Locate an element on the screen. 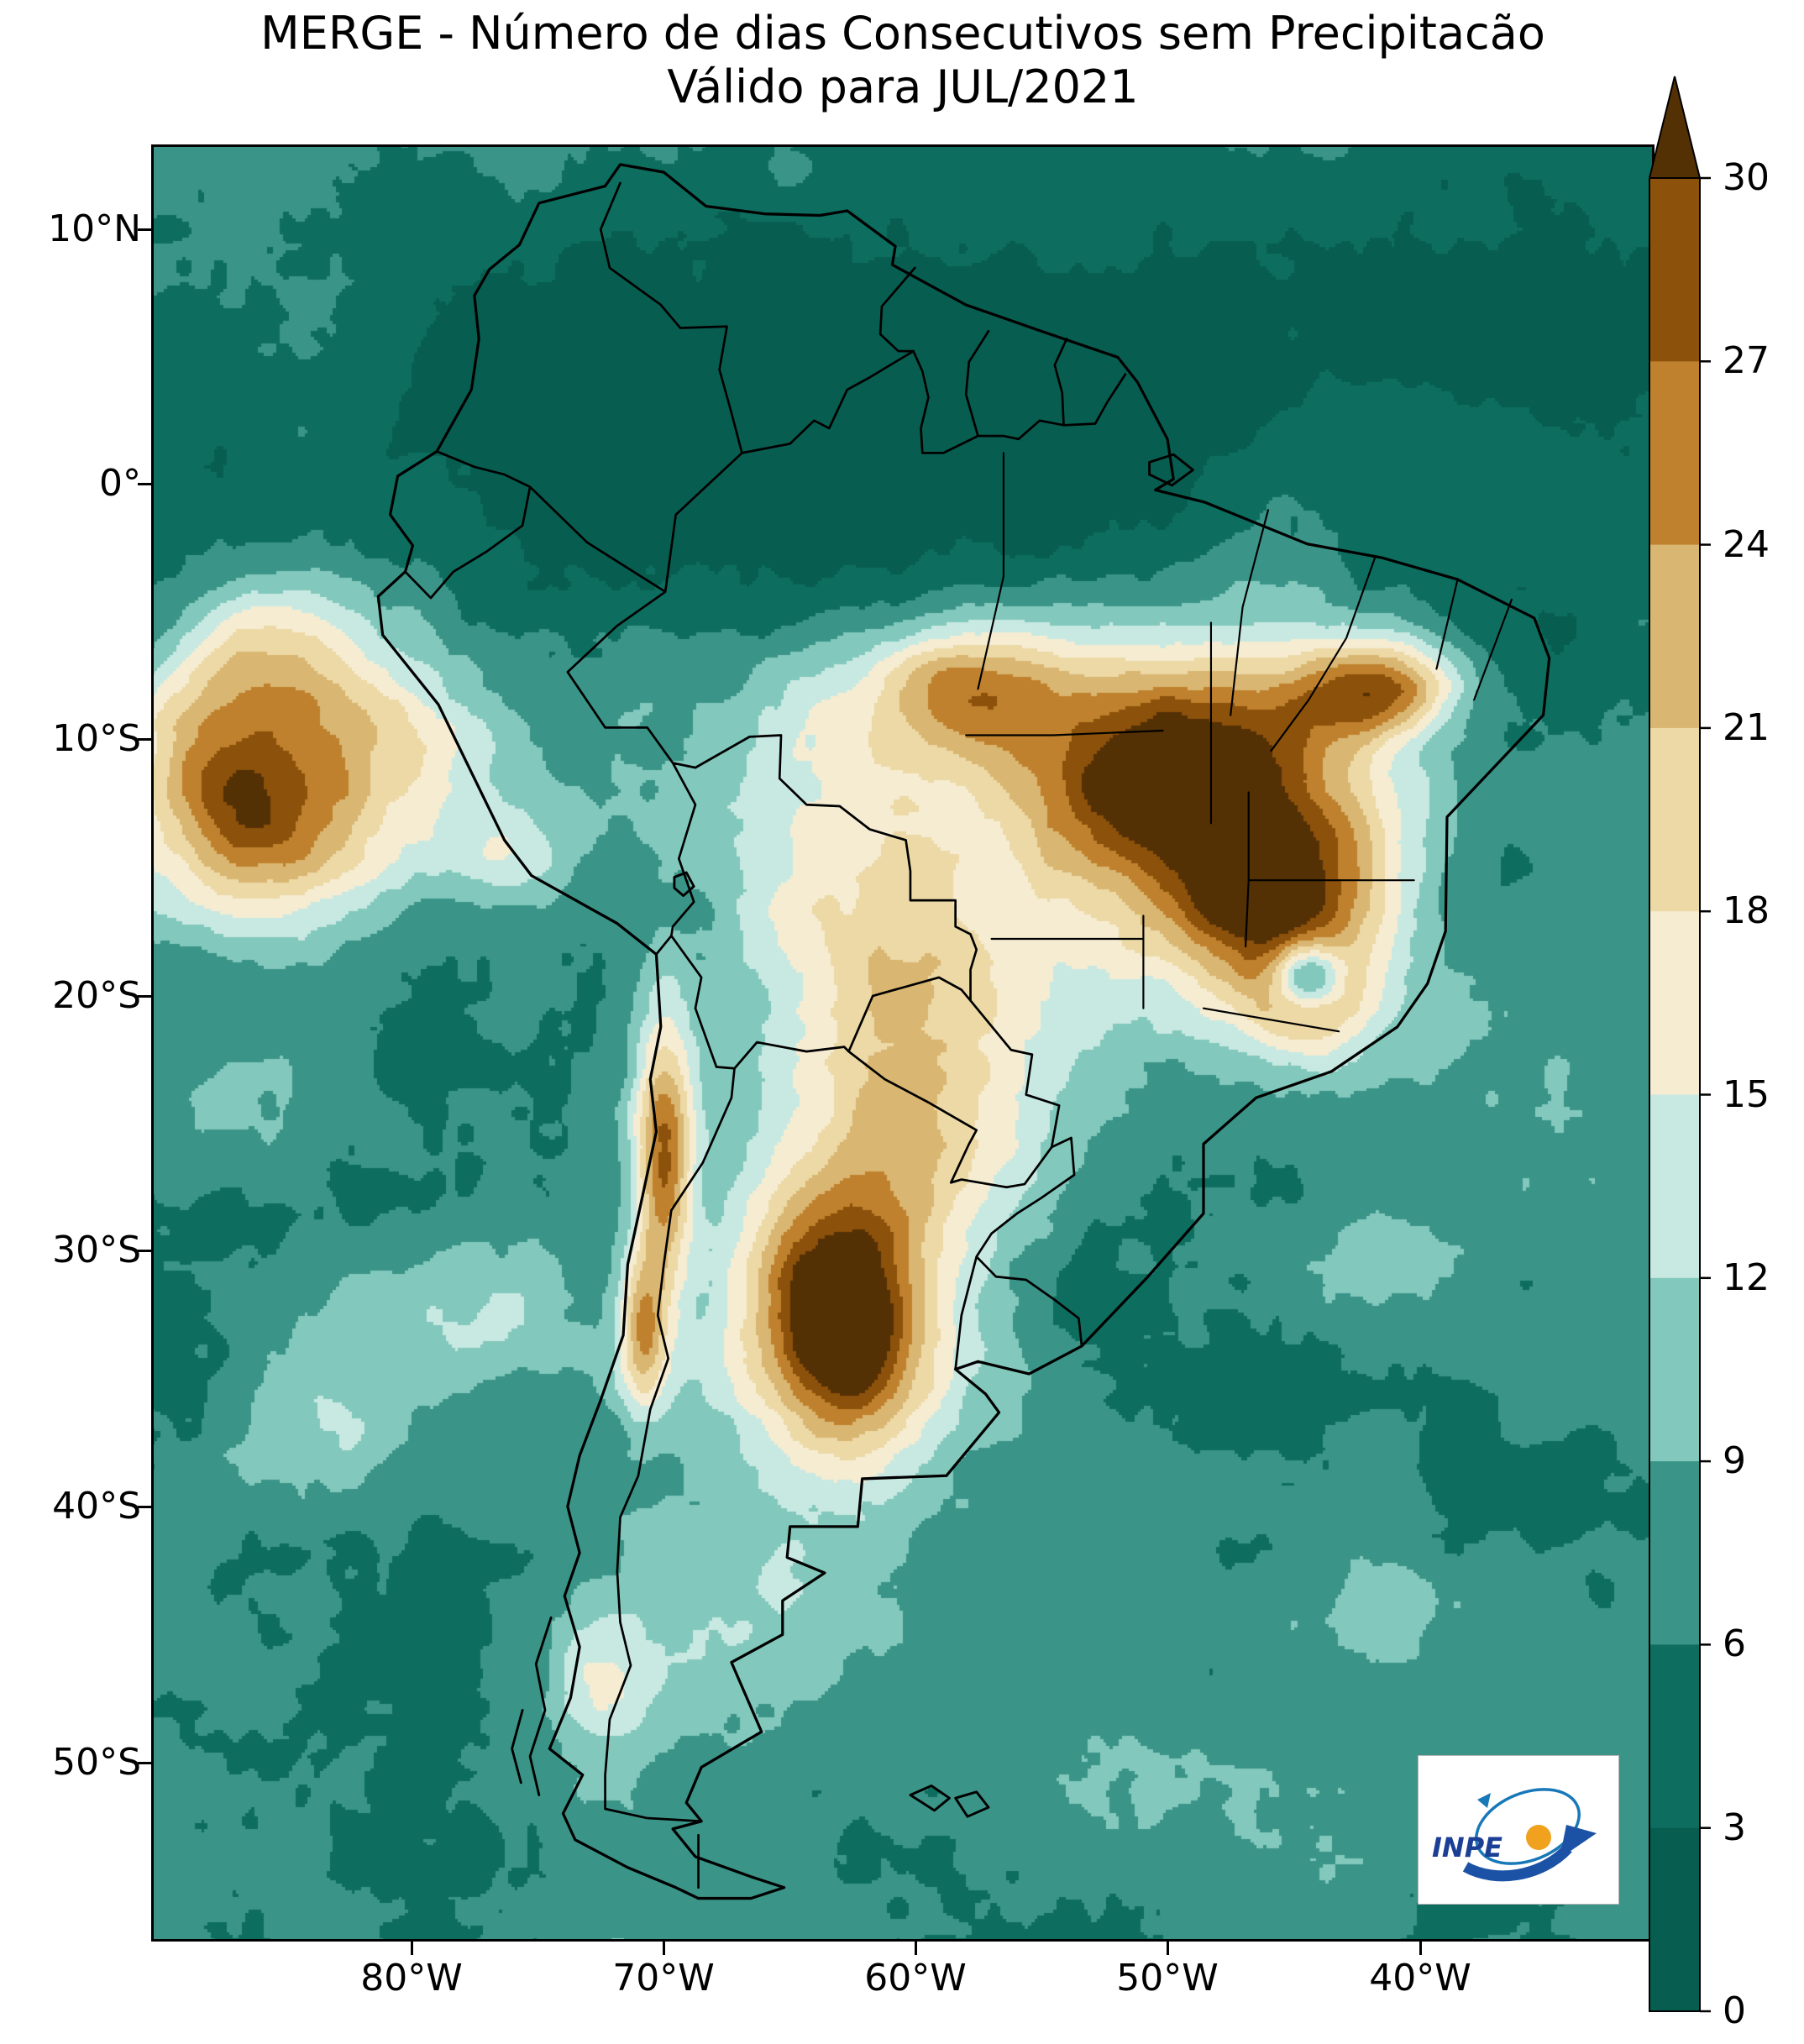 This screenshot has height=2044, width=1804. colorbar-tick-label: 15 is located at coordinates (1746, 1094).